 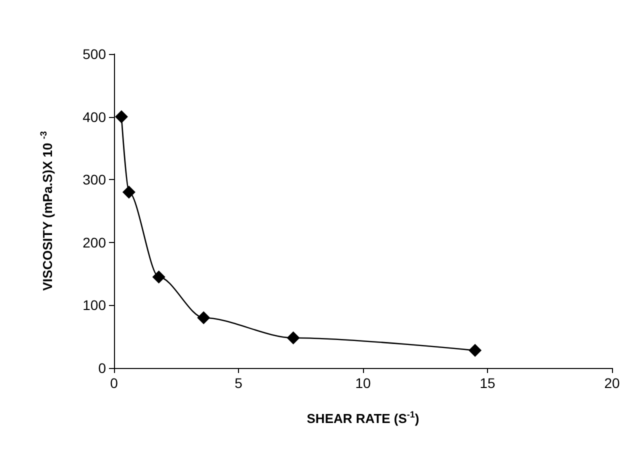 I want to click on x-tick-label: 5, so click(x=238, y=383).